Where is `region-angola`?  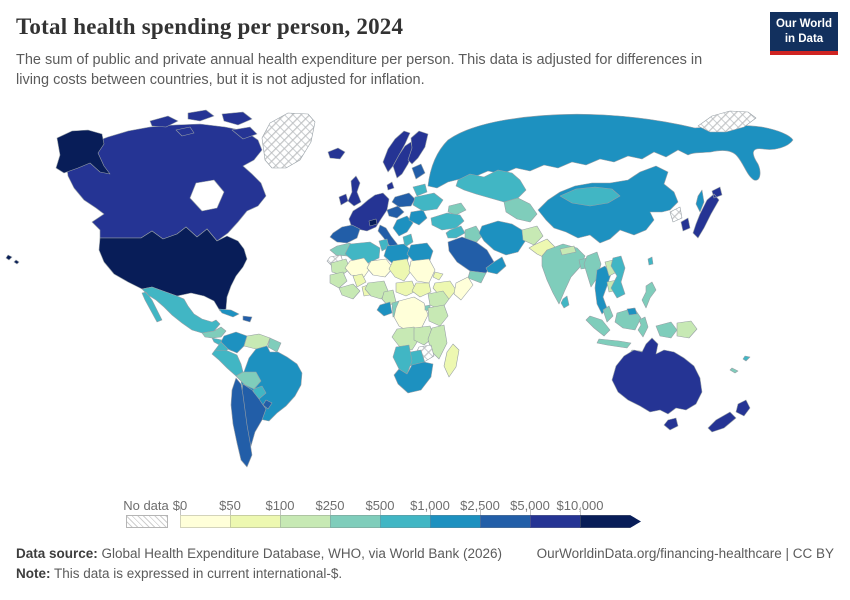 region-angola is located at coordinates (405, 338).